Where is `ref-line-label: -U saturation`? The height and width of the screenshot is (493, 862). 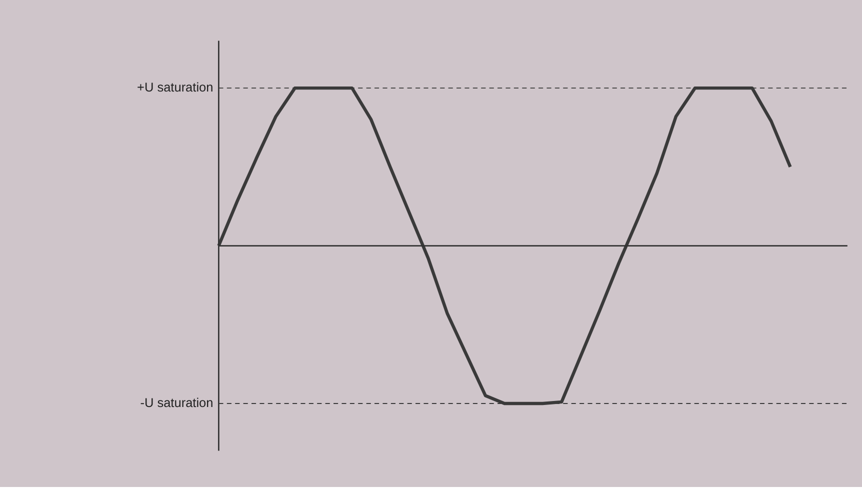 ref-line-label: -U saturation is located at coordinates (177, 402).